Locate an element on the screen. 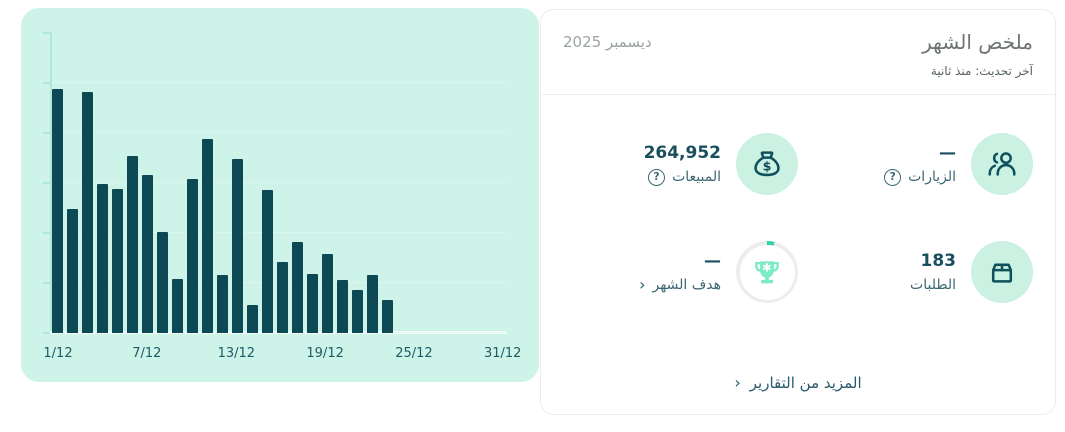 The height and width of the screenshot is (432, 1065). visits-value: — is located at coordinates (947, 152).